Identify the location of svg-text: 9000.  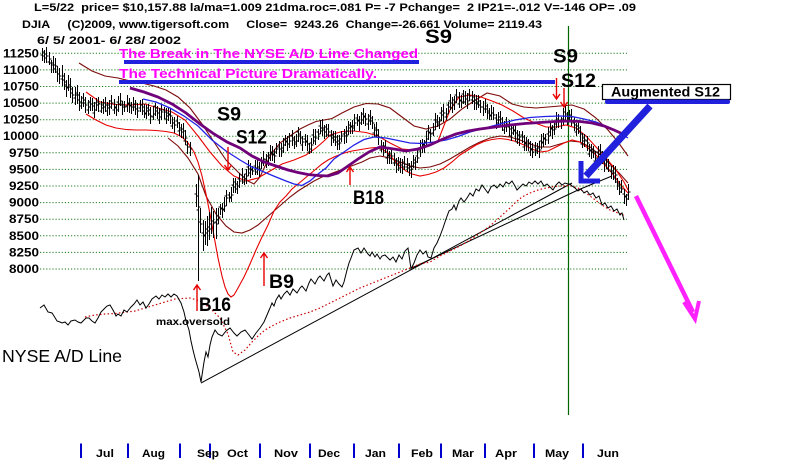
(24, 204).